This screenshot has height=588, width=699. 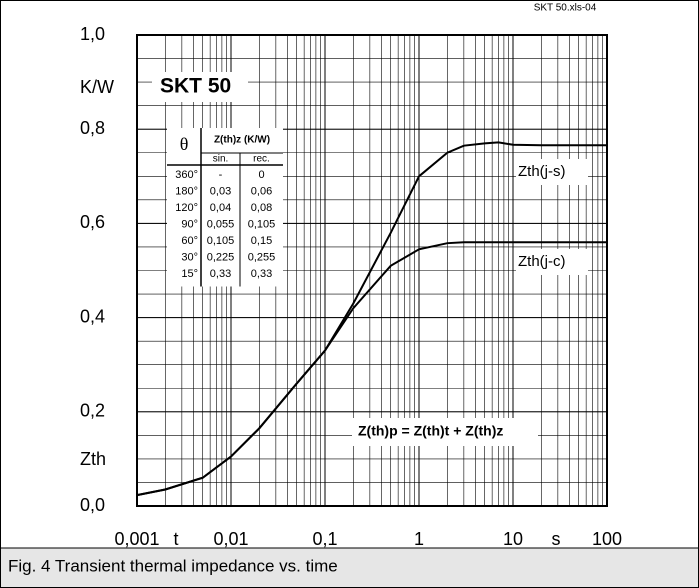 What do you see at coordinates (93, 459) in the screenshot?
I see `y-axis-label: Zth` at bounding box center [93, 459].